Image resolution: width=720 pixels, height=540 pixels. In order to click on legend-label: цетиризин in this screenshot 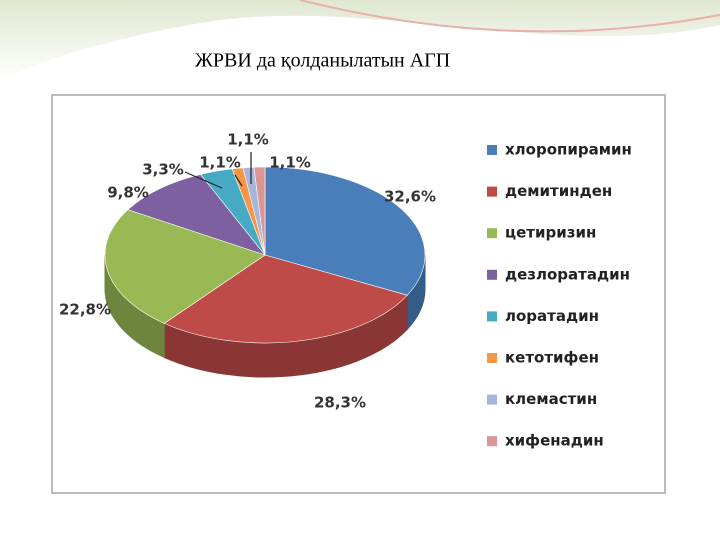, I will do `click(550, 233)`.